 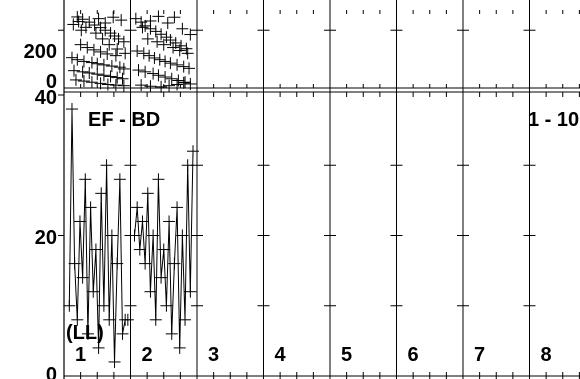 What do you see at coordinates (80, 355) in the screenshot?
I see `column-label-1: 1` at bounding box center [80, 355].